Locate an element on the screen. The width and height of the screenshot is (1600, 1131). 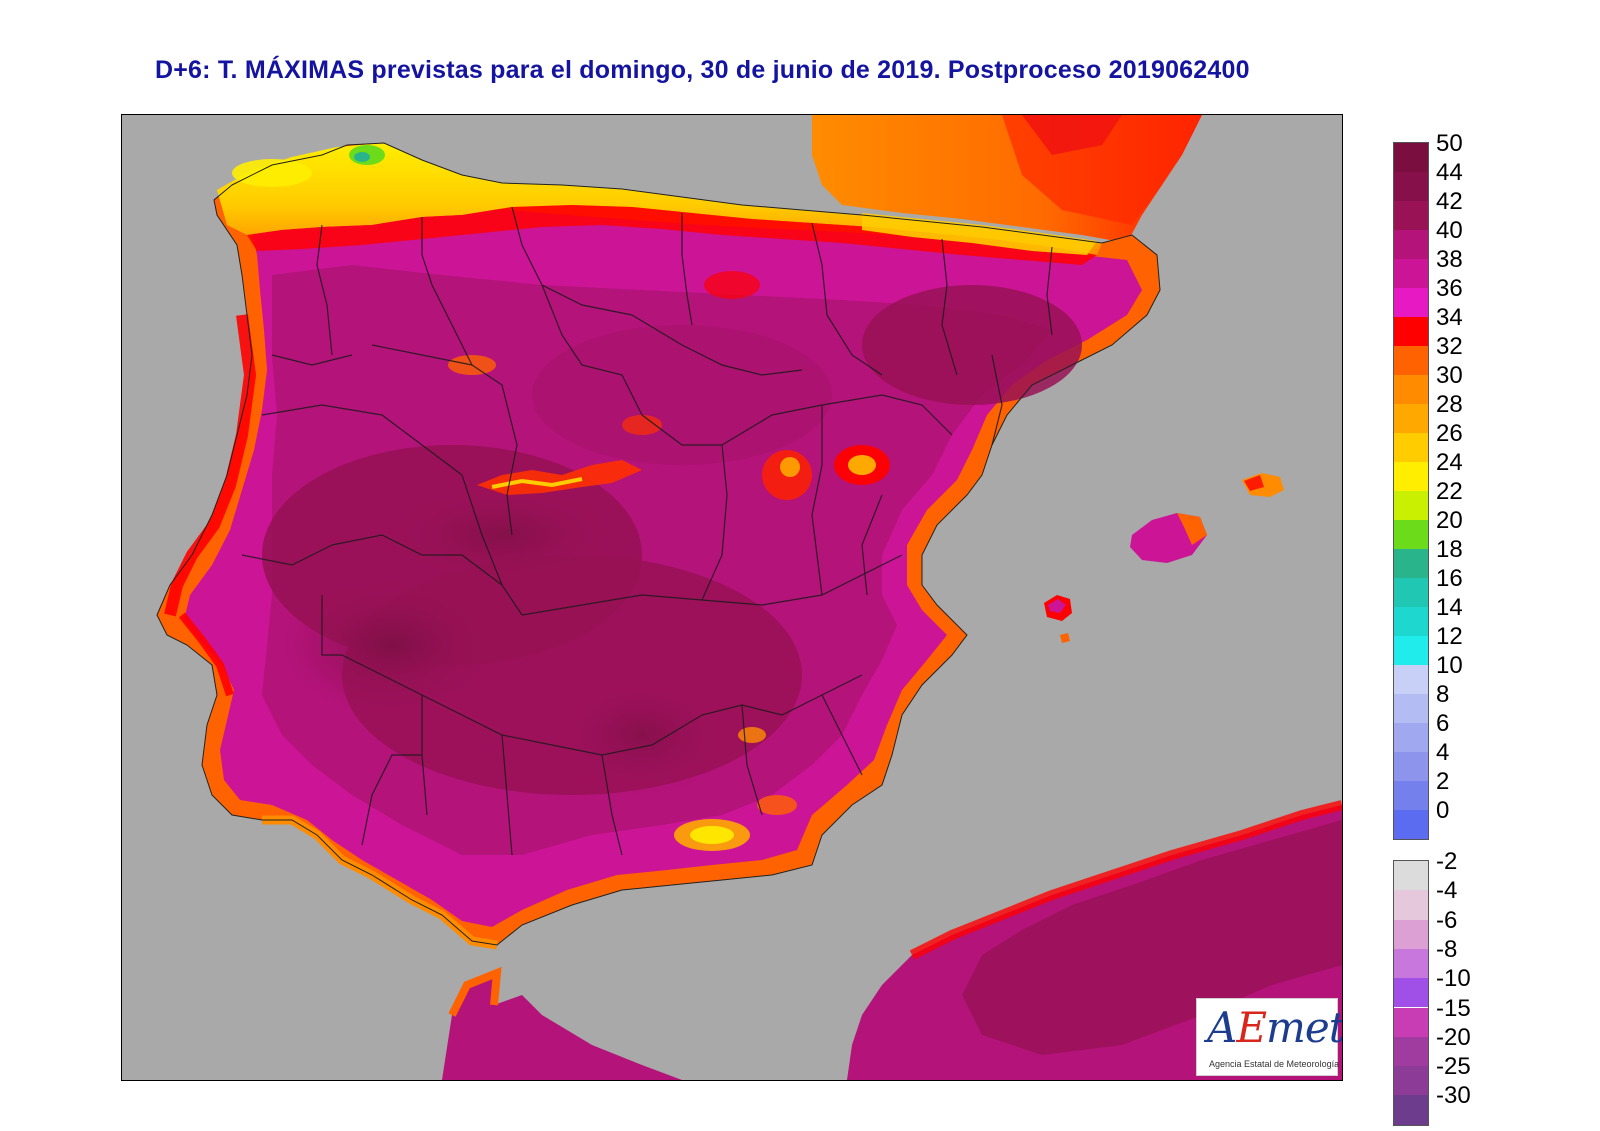
legend-label: -30 is located at coordinates (1453, 1096).